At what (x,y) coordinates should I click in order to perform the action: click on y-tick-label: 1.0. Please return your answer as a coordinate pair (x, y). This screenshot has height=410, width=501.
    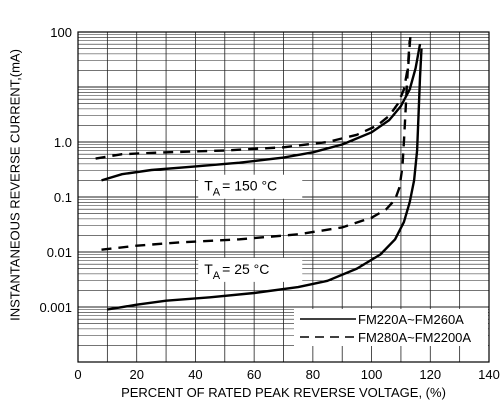
    Looking at the image, I should click on (63, 142).